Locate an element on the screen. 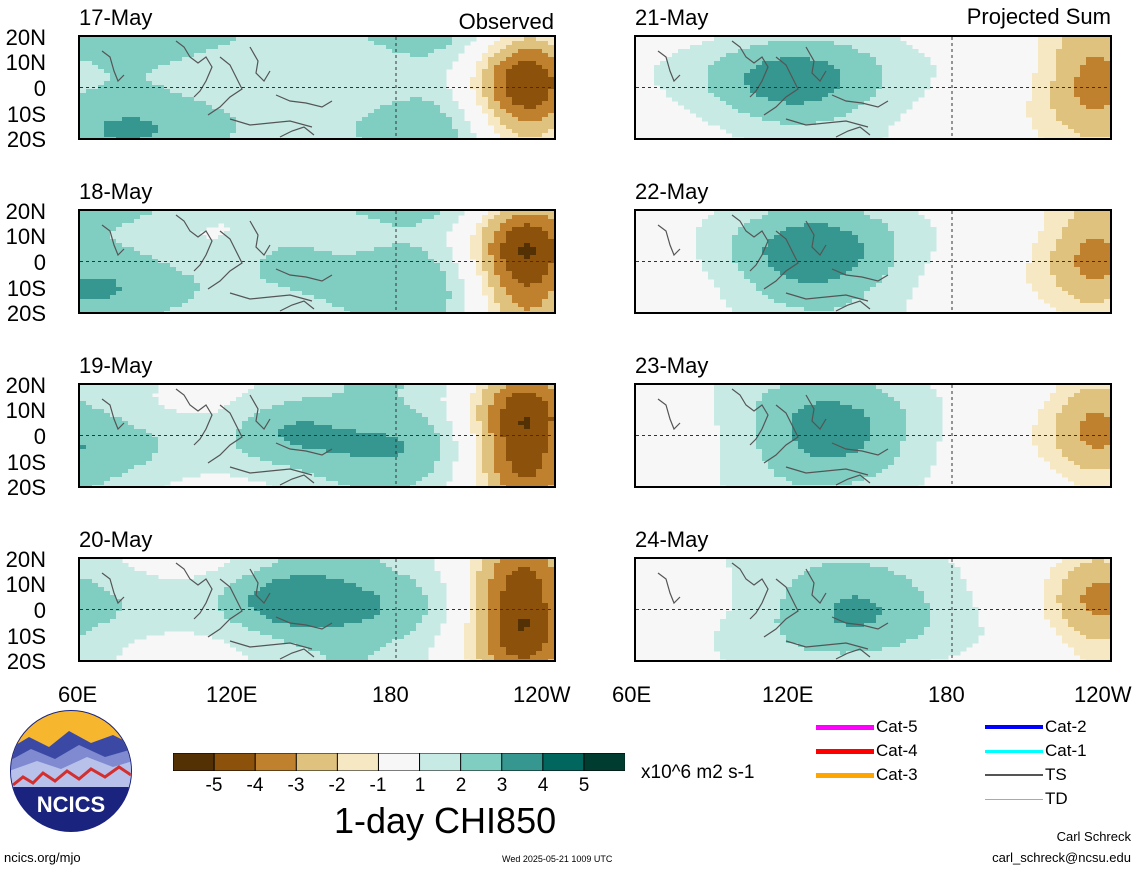 Image resolution: width=1135 pixels, height=872 pixels. colorbar-label-8: 3 is located at coordinates (502, 785).